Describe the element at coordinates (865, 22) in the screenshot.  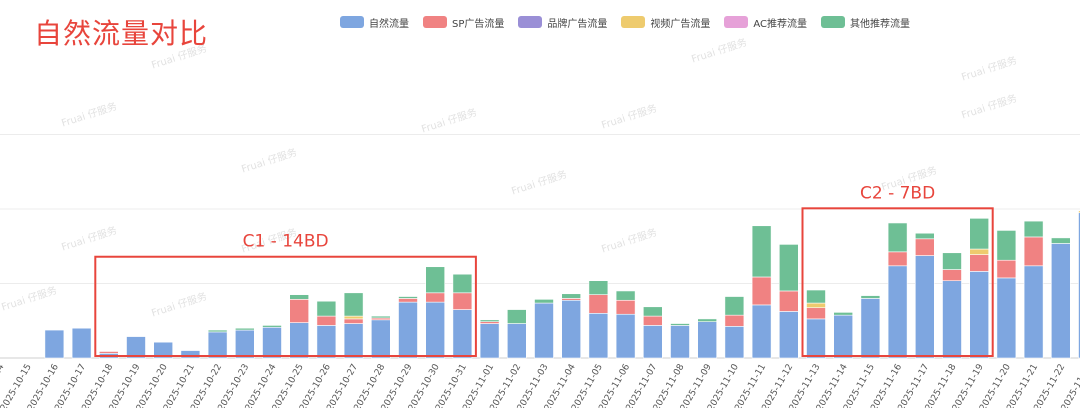
I see `legend-item-other-recommend: 其他推荐流量` at that location.